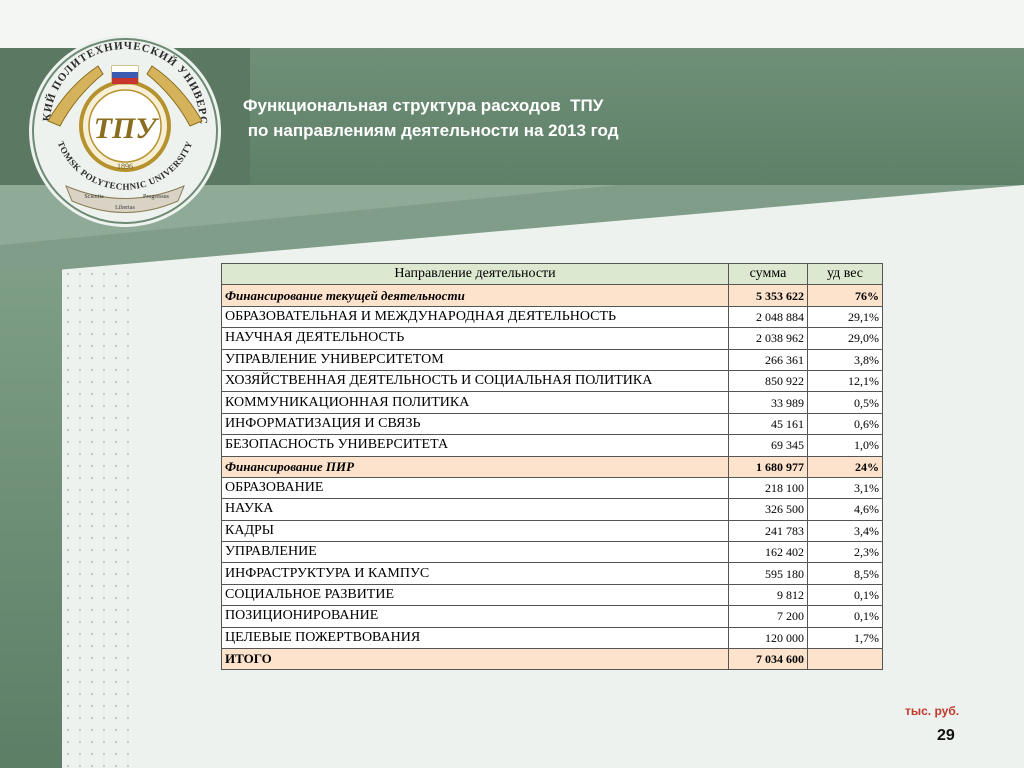 The width and height of the screenshot is (1024, 768). I want to click on table-row: УПРАВЛЕНИЕ 162 402 2,3%, so click(552, 552).